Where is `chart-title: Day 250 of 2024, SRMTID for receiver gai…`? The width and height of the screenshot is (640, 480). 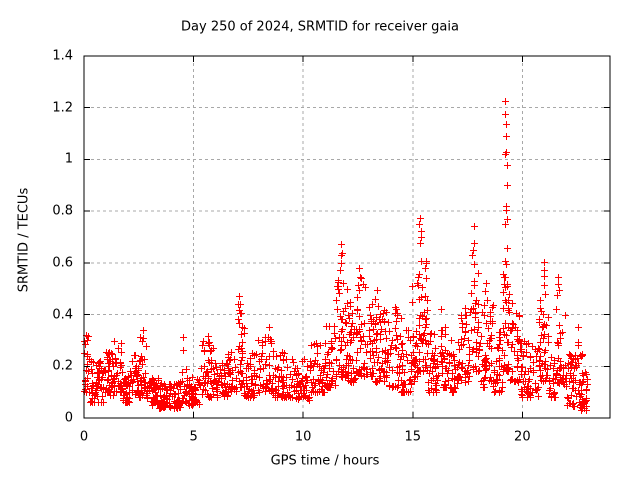 chart-title: Day 250 of 2024, SRMTID for receiver gai… is located at coordinates (320, 27).